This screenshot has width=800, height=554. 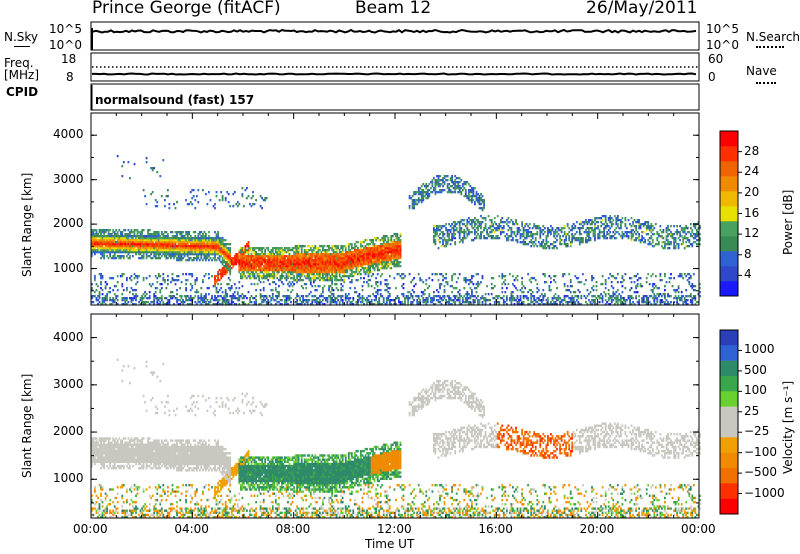 I want to click on xtick-1: 04:00, so click(x=191, y=529).